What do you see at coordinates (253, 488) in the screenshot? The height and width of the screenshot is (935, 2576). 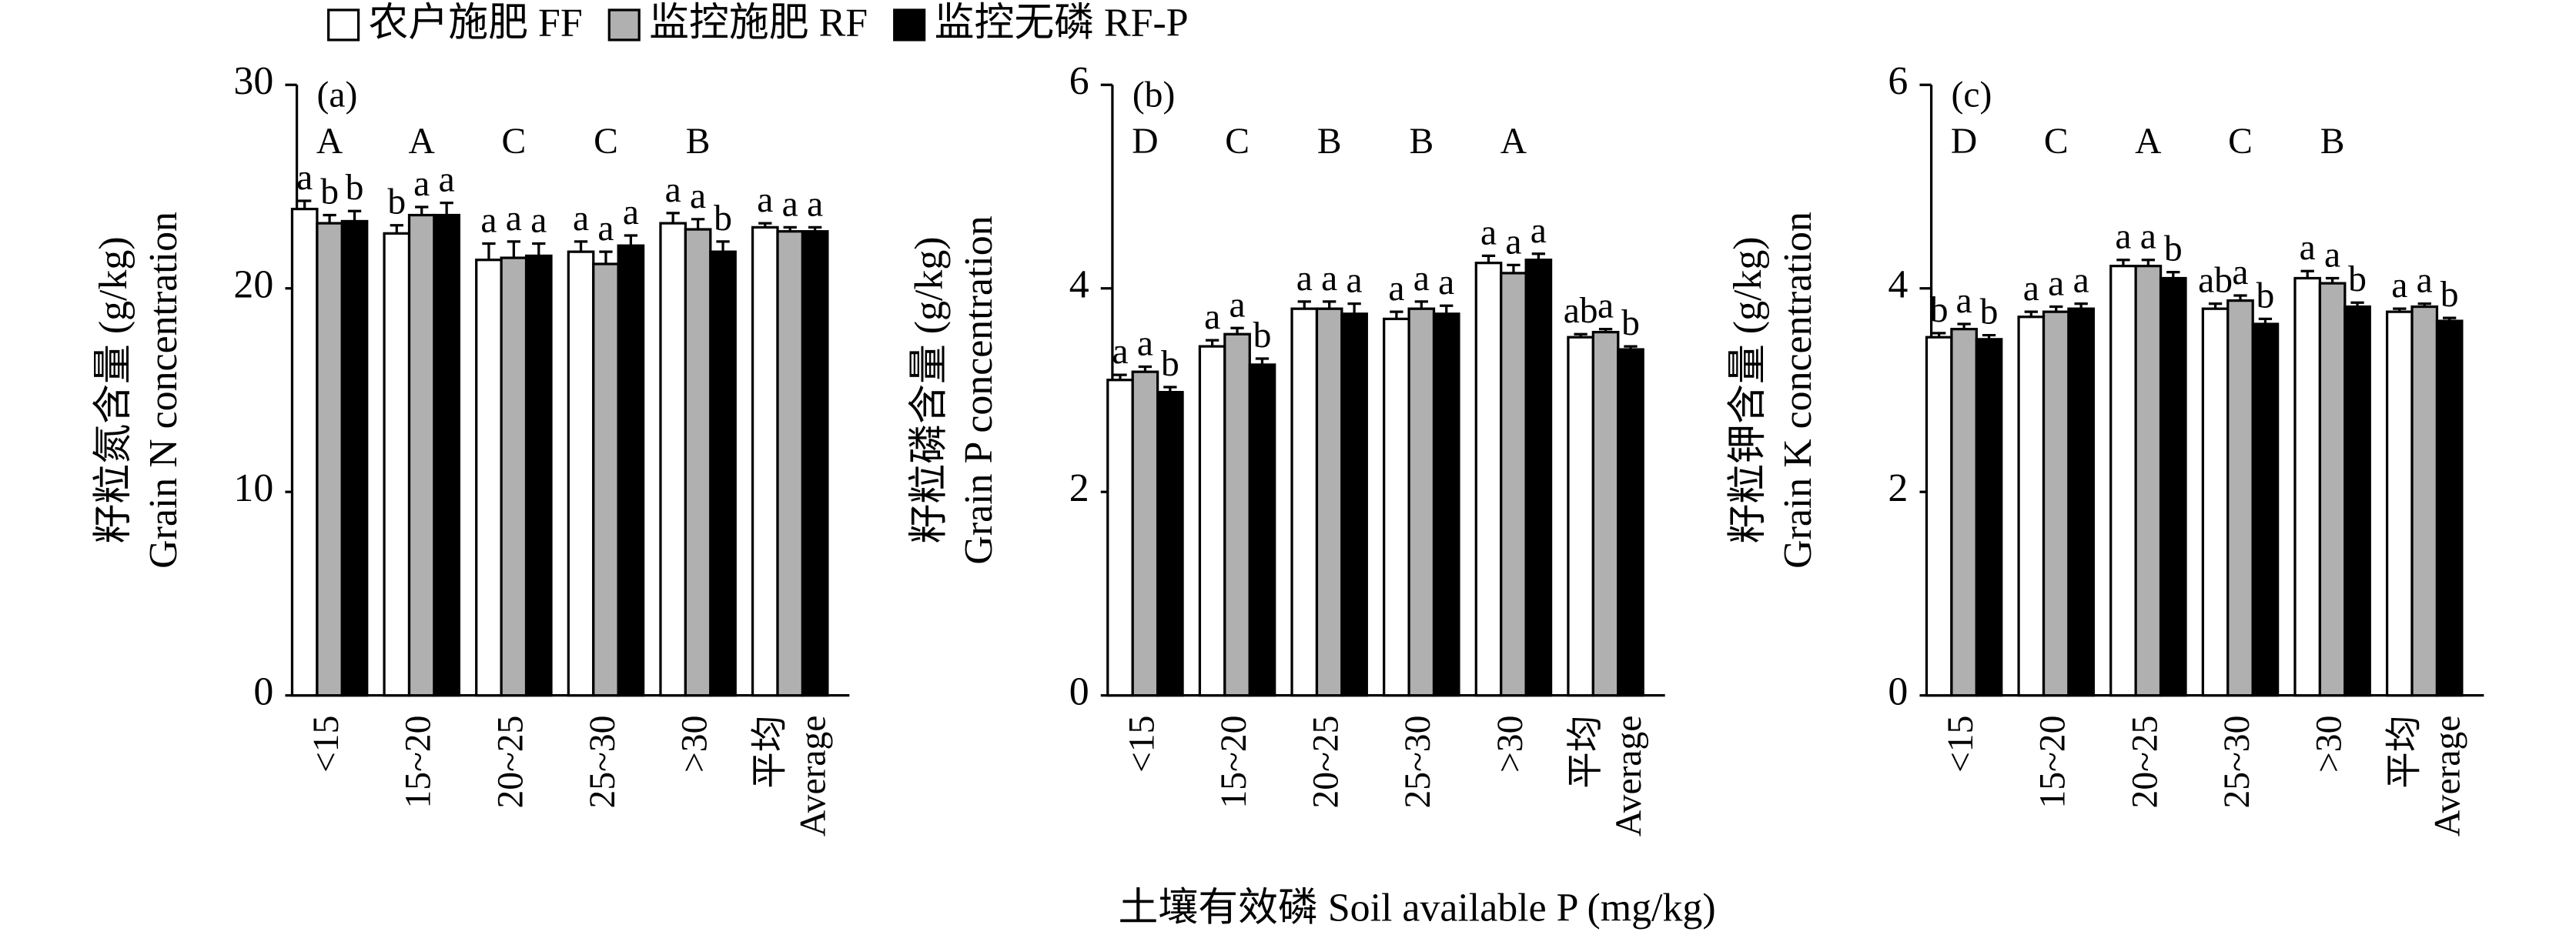 I see `y-tick-label: 10` at bounding box center [253, 488].